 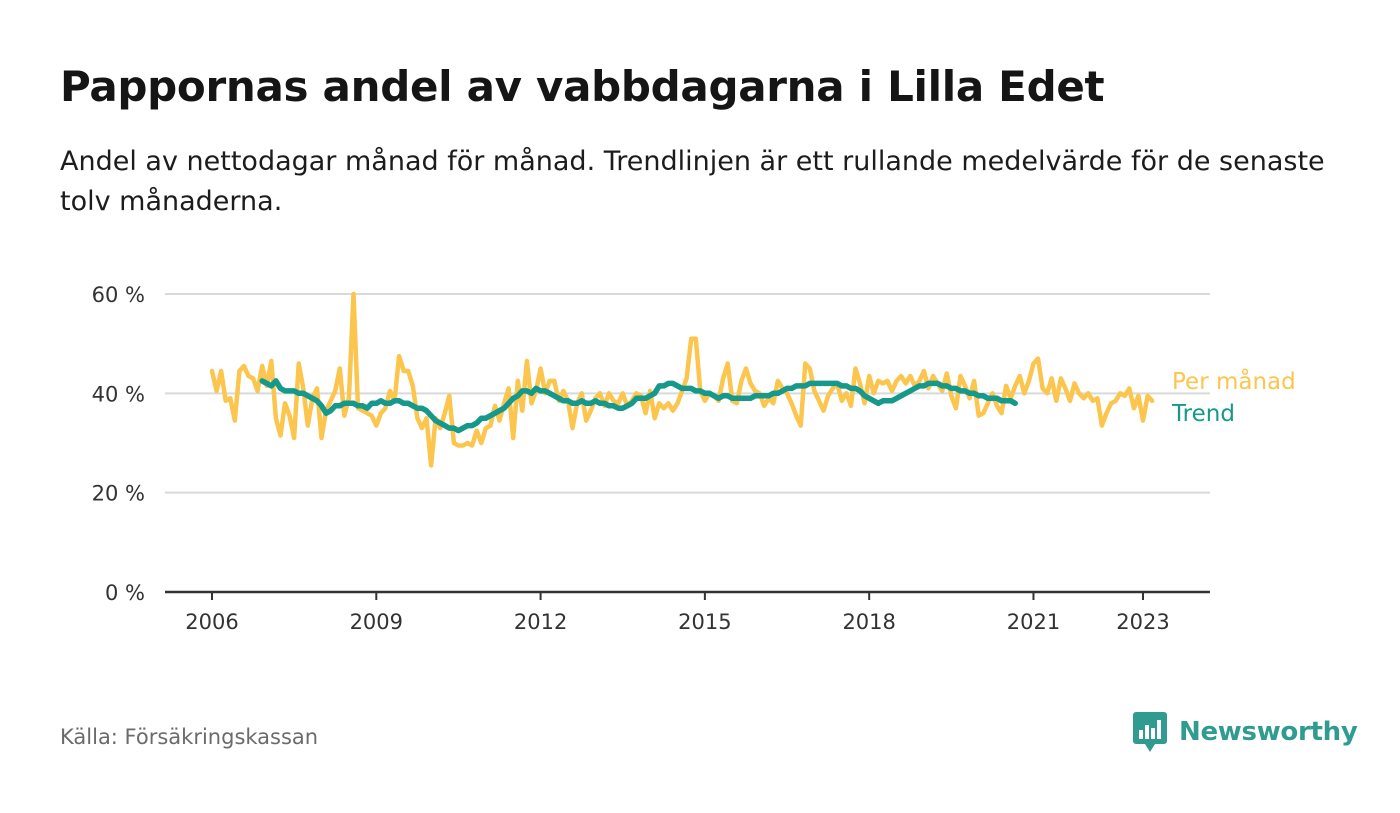 What do you see at coordinates (868, 622) in the screenshot?
I see `x-tick-label: 2018` at bounding box center [868, 622].